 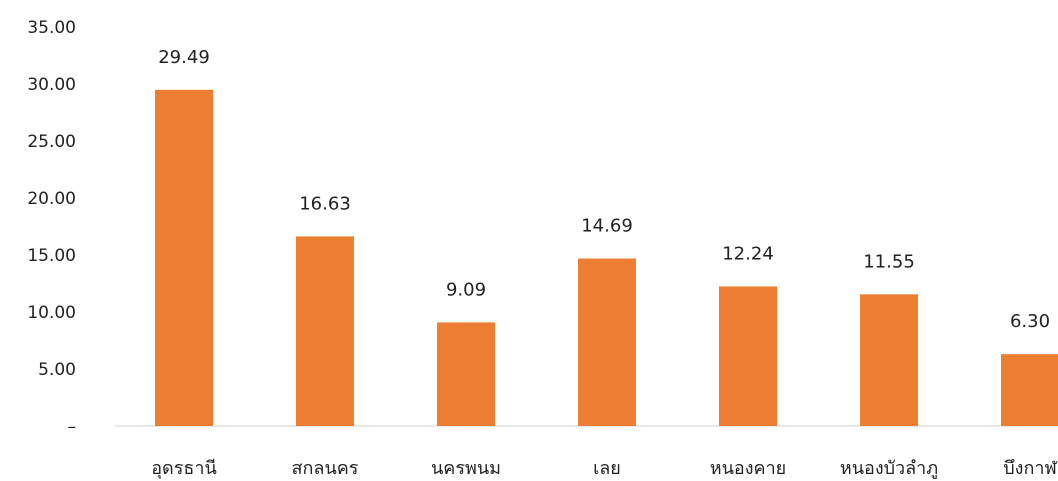 What do you see at coordinates (466, 468) in the screenshot?
I see `x-category-label: นครพนม` at bounding box center [466, 468].